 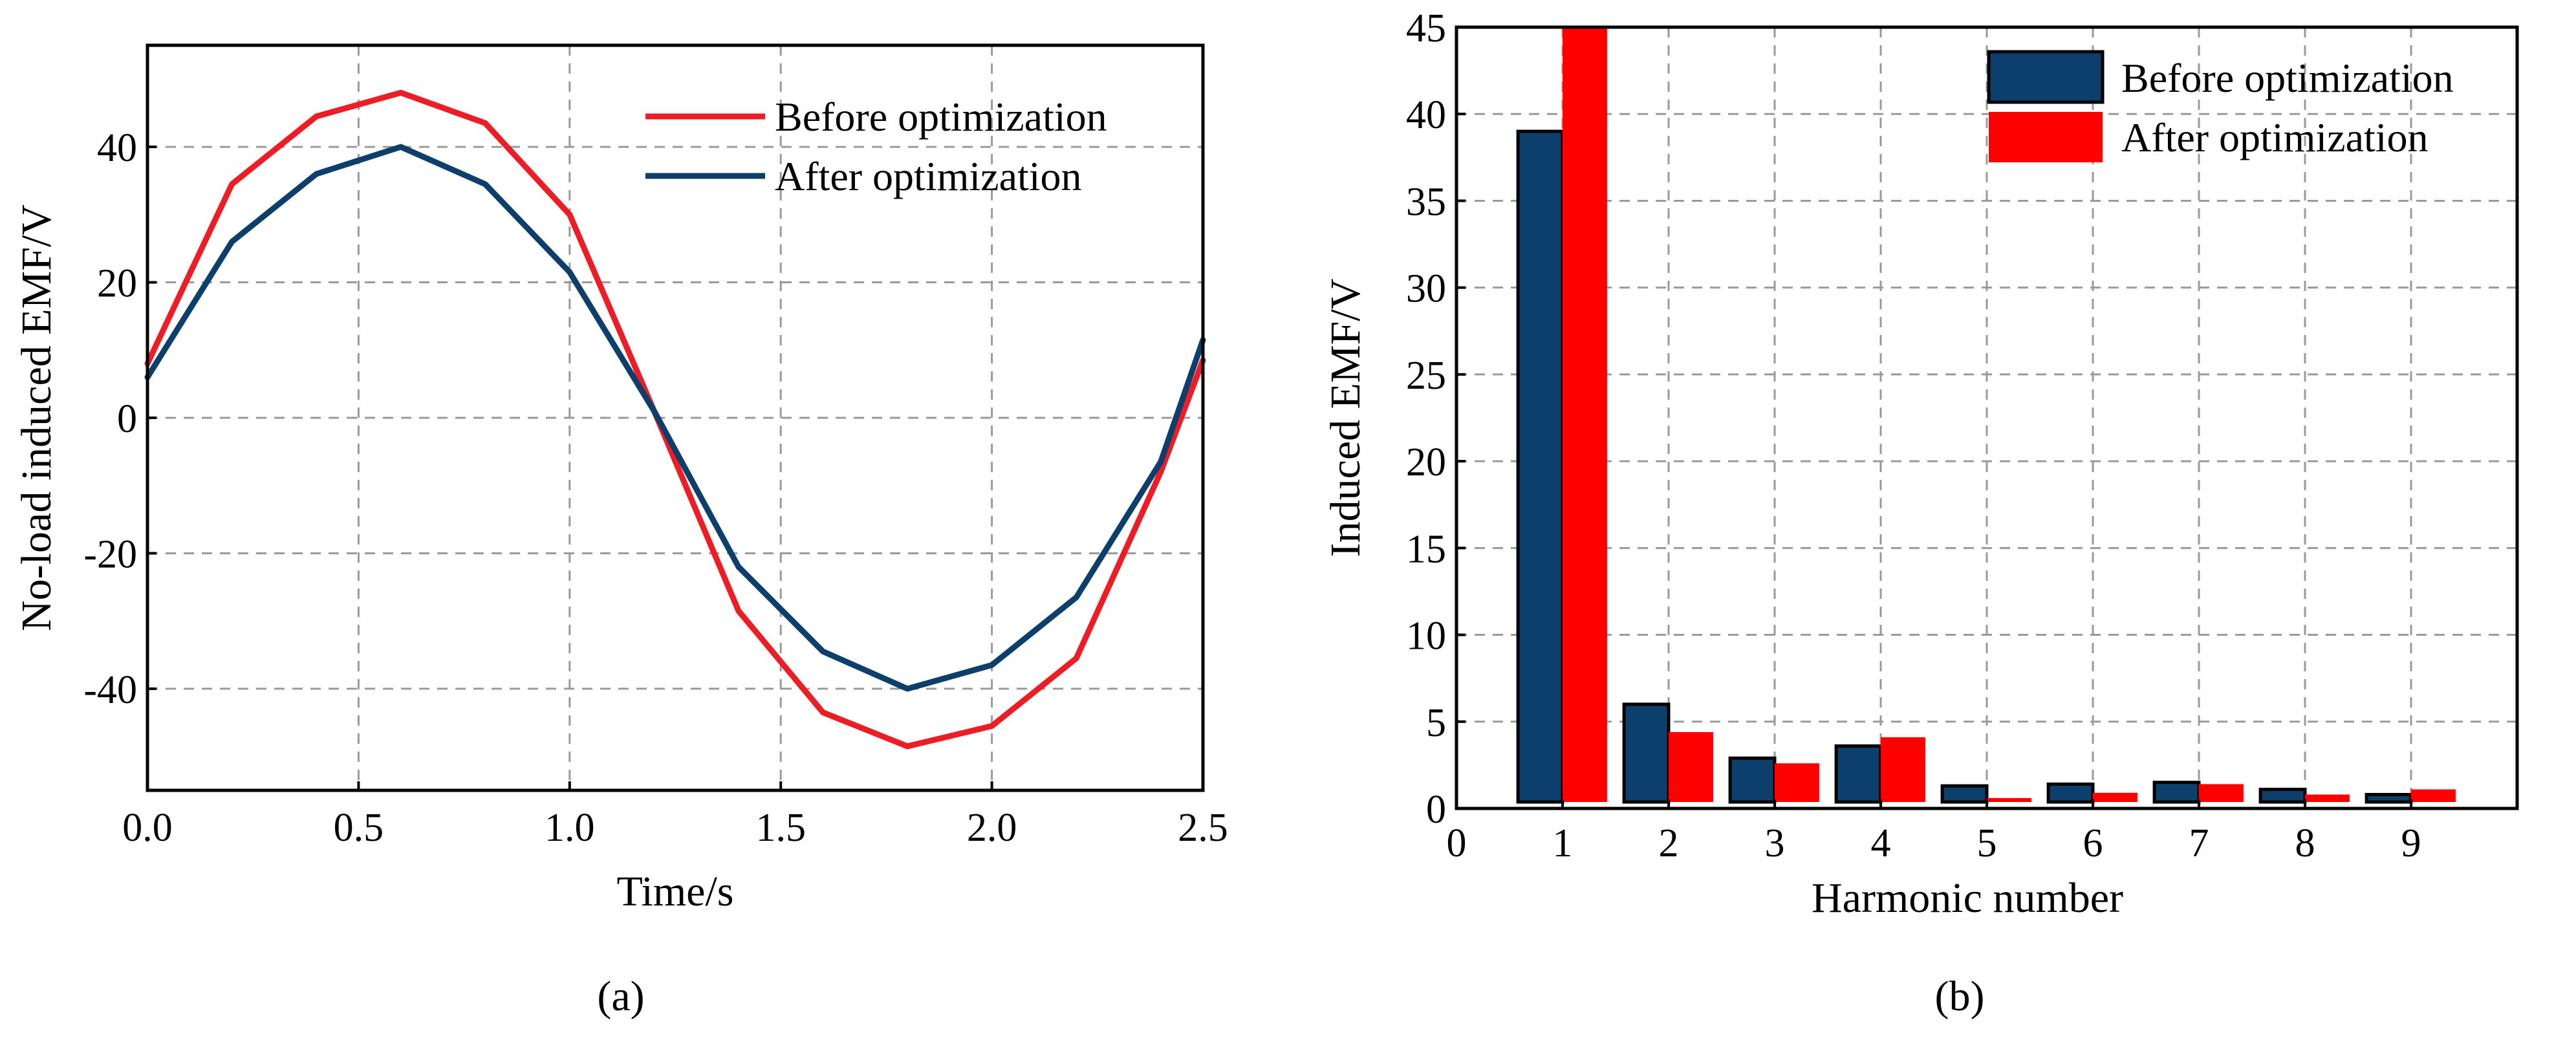 I want to click on panel-b-bar-after-h8, so click(x=2327, y=798).